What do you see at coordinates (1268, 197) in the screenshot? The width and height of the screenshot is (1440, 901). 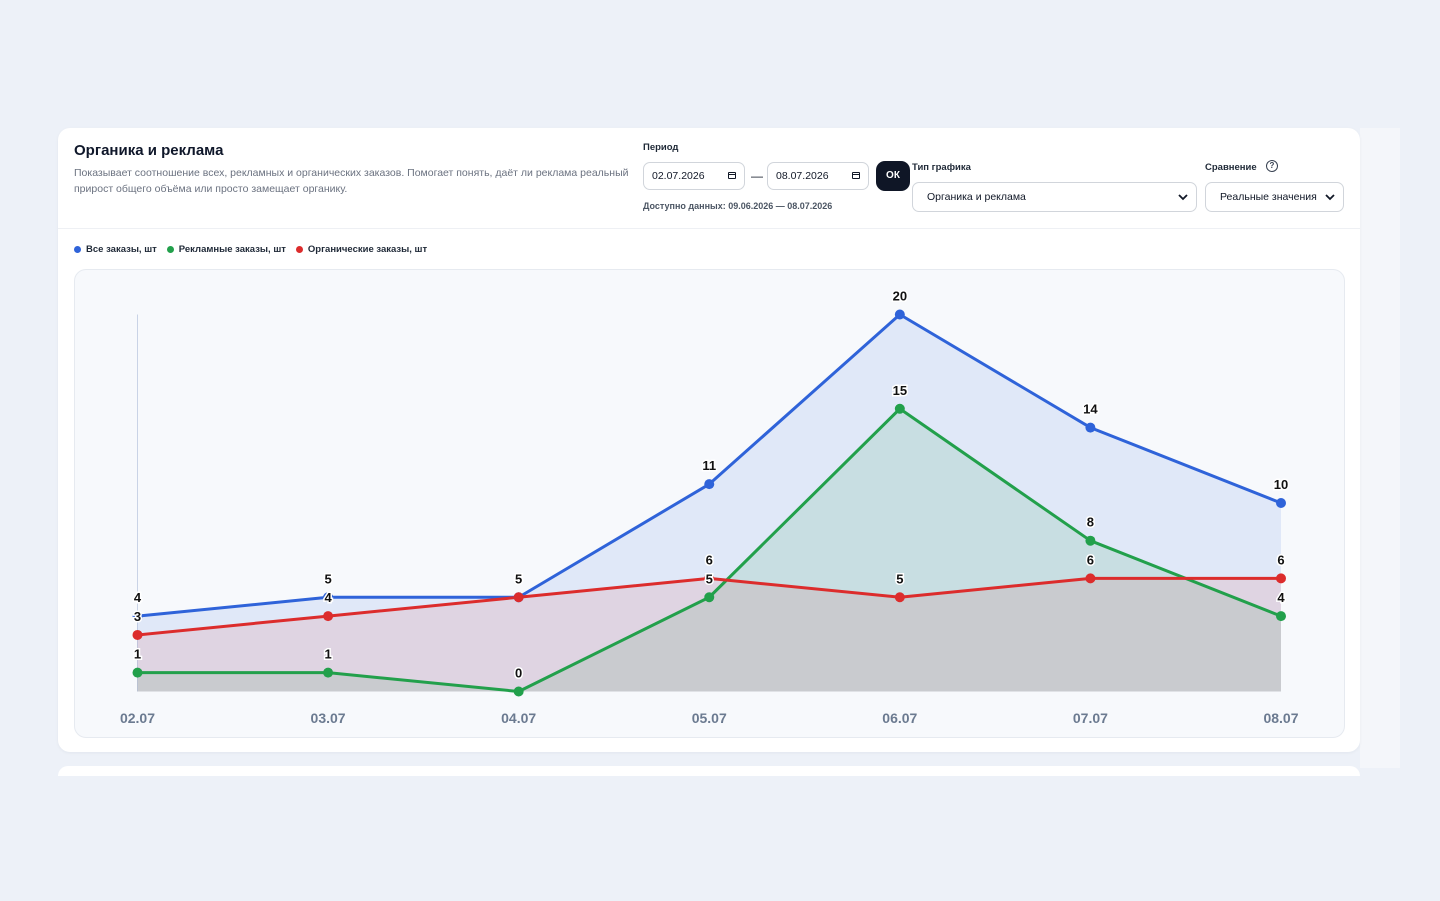 I see `comparison-value: Реальные значения` at bounding box center [1268, 197].